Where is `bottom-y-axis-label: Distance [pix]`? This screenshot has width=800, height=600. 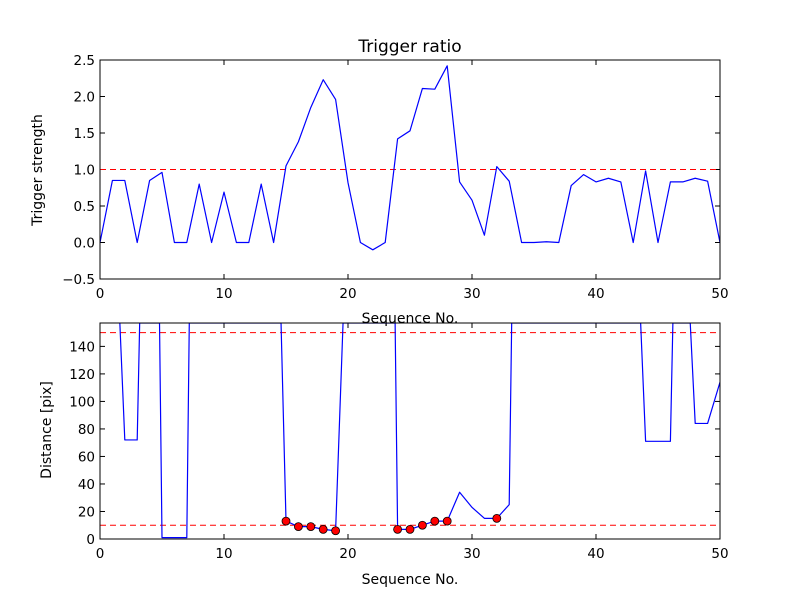
bottom-y-axis-label: Distance [pix] is located at coordinates (47, 430).